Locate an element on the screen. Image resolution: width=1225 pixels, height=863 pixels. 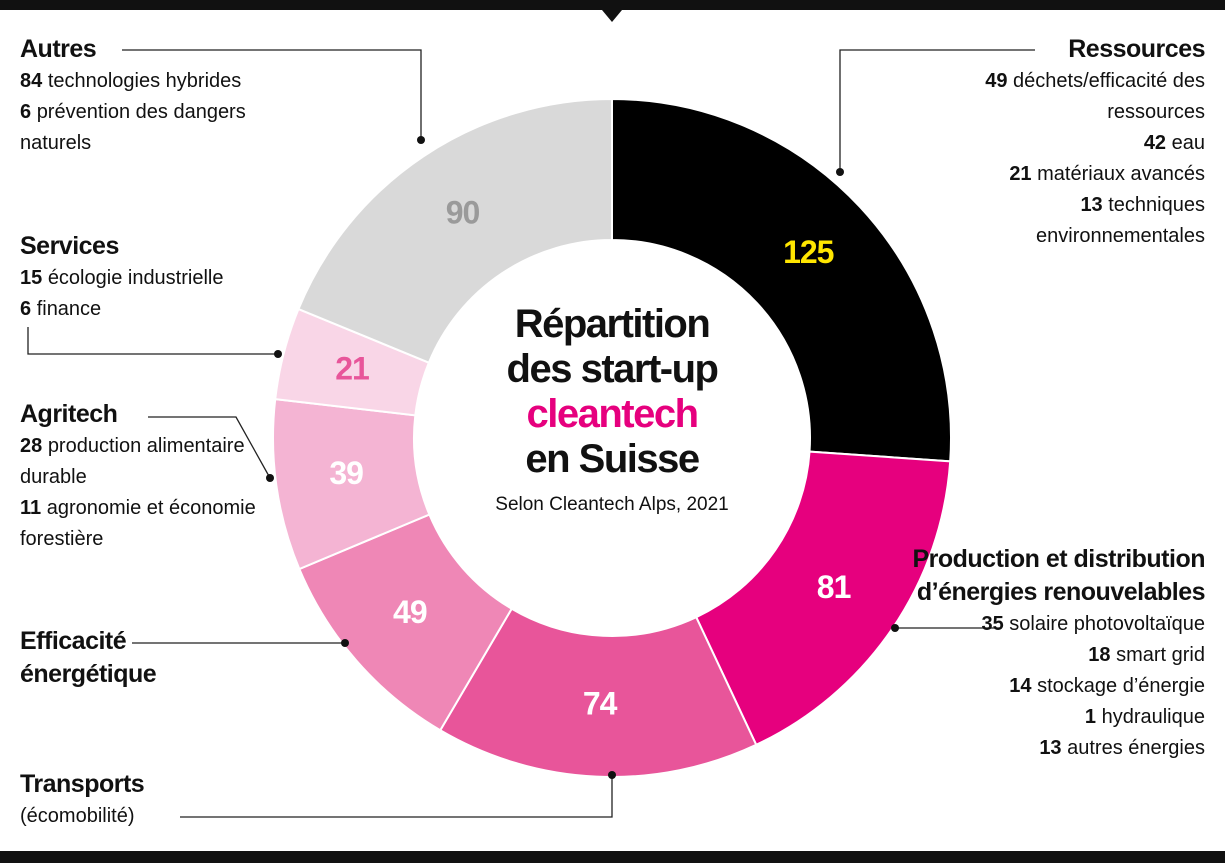
detail-count: 42 is located at coordinates (1155, 143).